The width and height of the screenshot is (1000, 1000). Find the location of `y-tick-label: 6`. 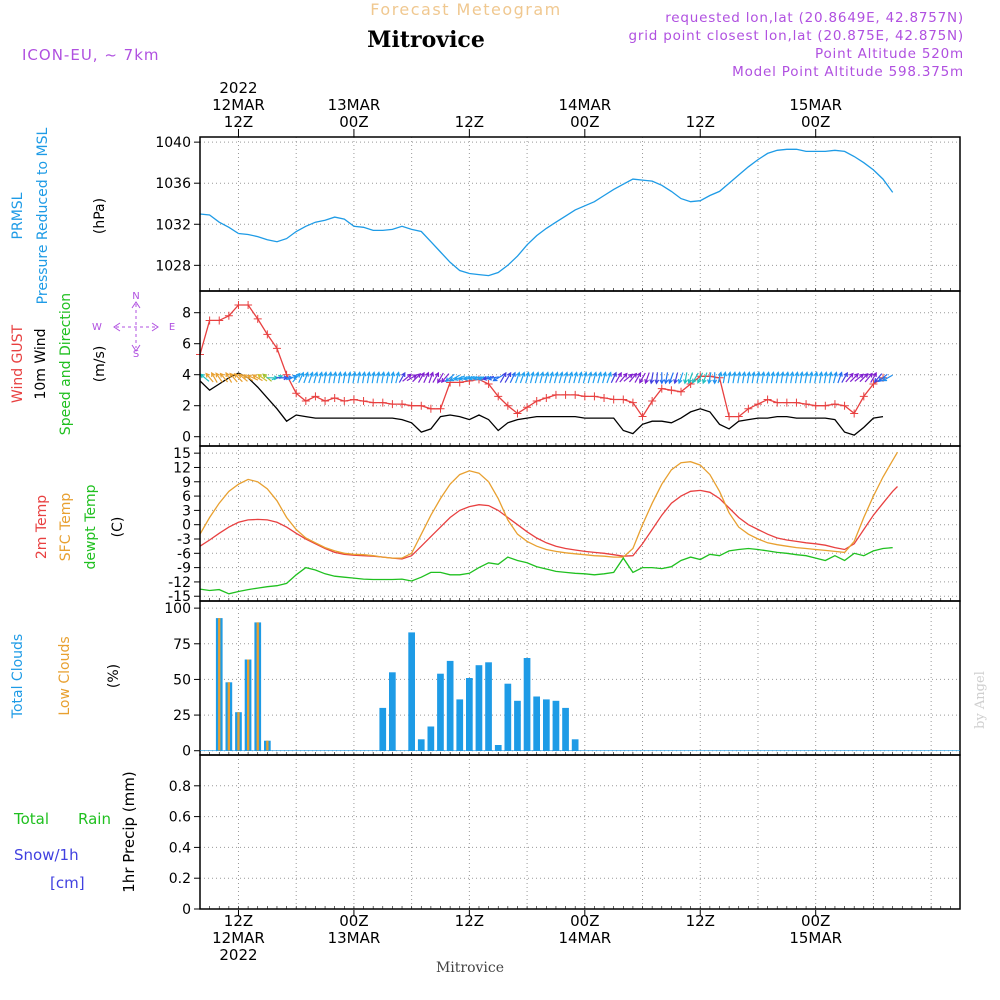

y-tick-label: 6 is located at coordinates (186, 345).